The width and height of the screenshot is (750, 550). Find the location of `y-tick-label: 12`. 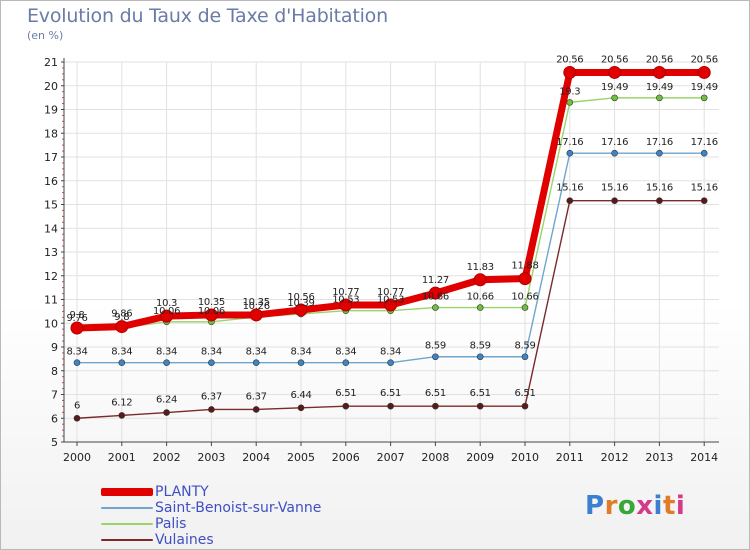

y-tick-label: 12 is located at coordinates (51, 276).